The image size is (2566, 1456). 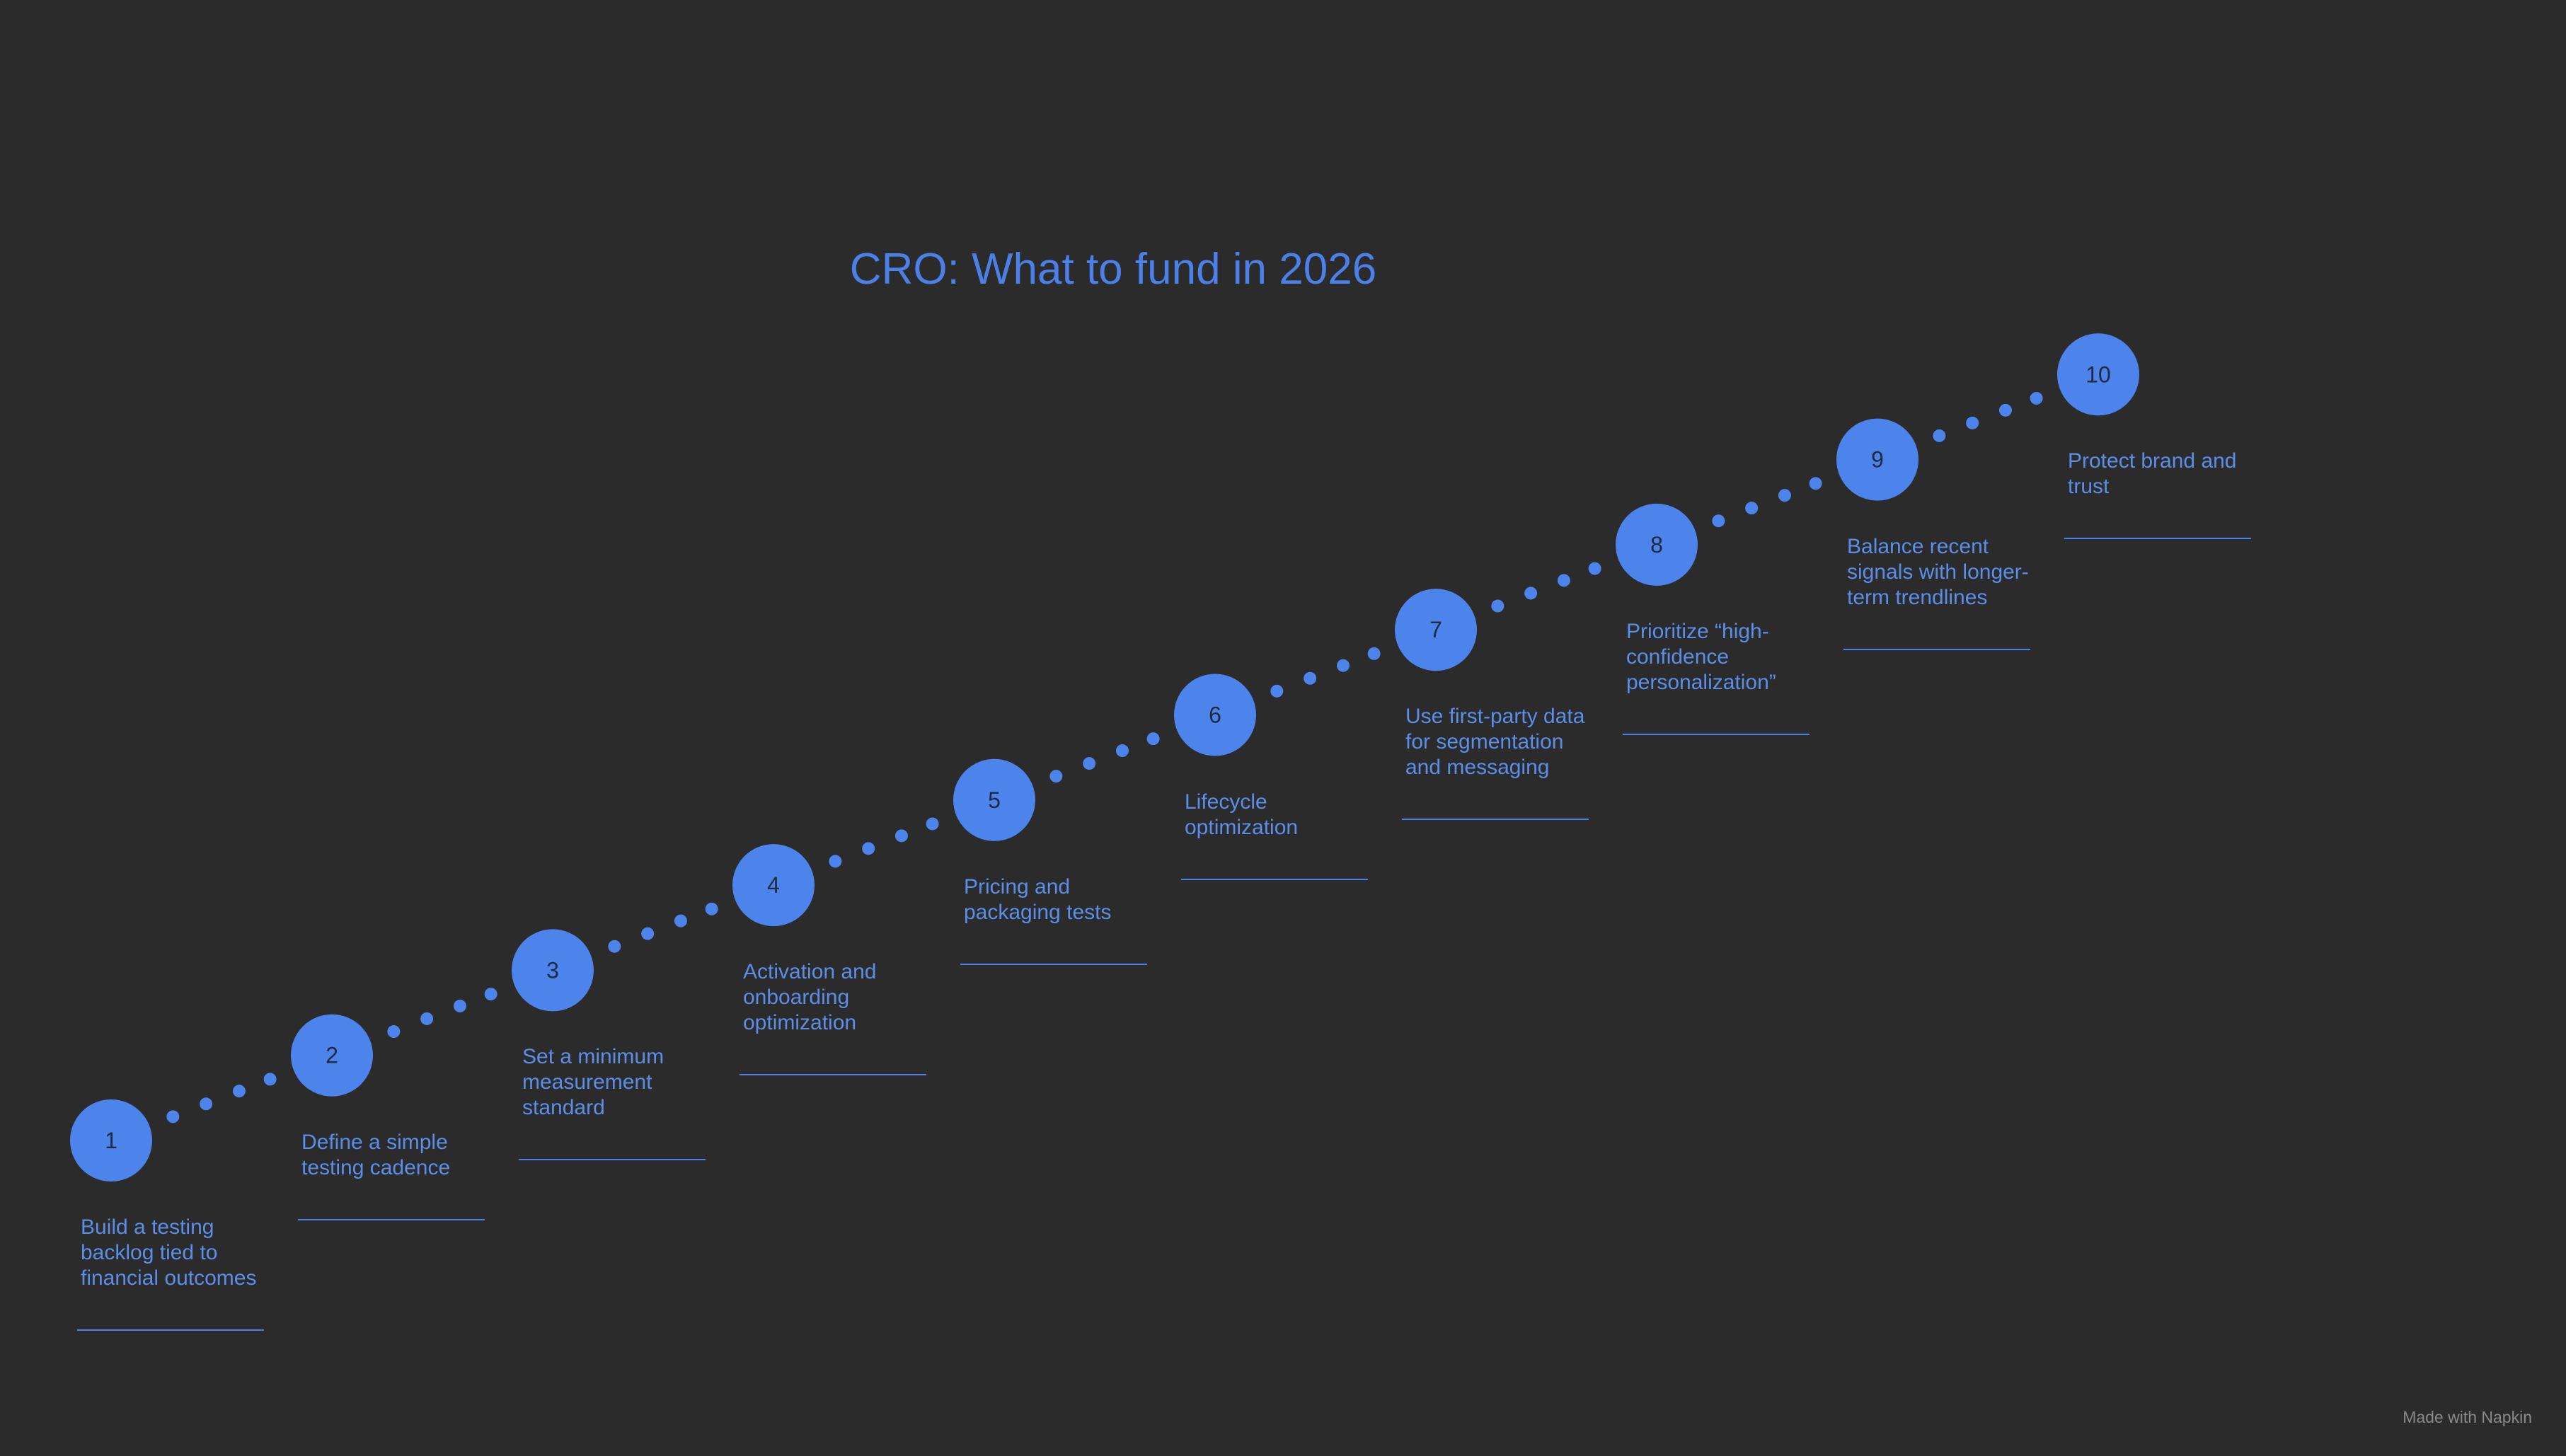 I want to click on step-label: Pricing and packaging tests, so click(x=1053, y=920).